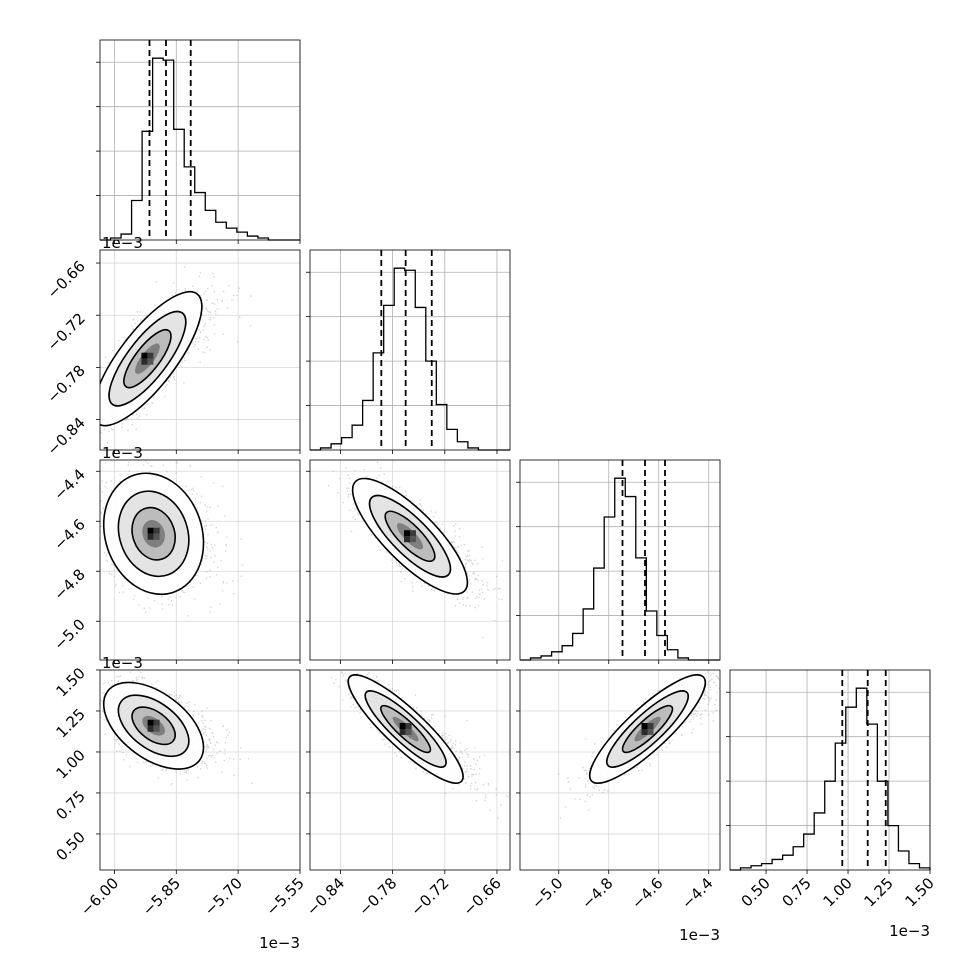  What do you see at coordinates (756, 892) in the screenshot?
I see `x-tick-label: 0.50` at bounding box center [756, 892].